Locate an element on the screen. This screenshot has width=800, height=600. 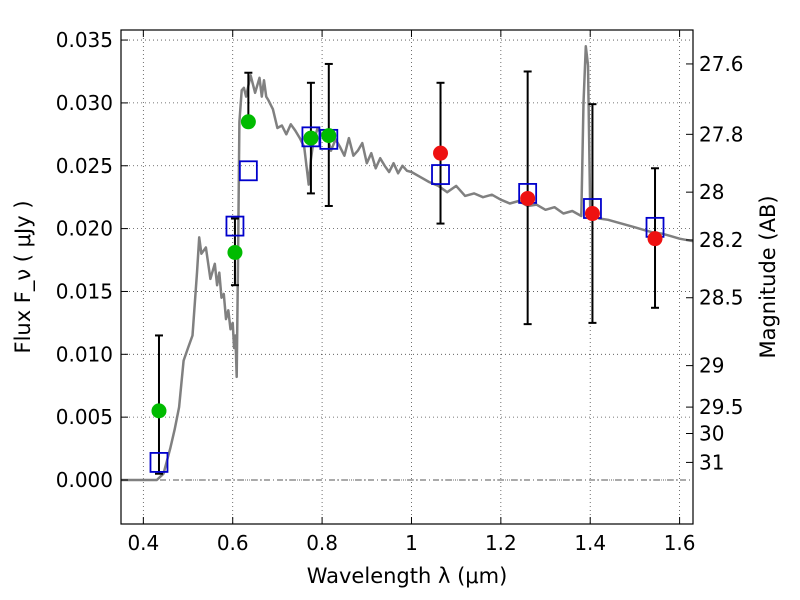
x-tick-label: 0.8 is located at coordinates (322, 543).